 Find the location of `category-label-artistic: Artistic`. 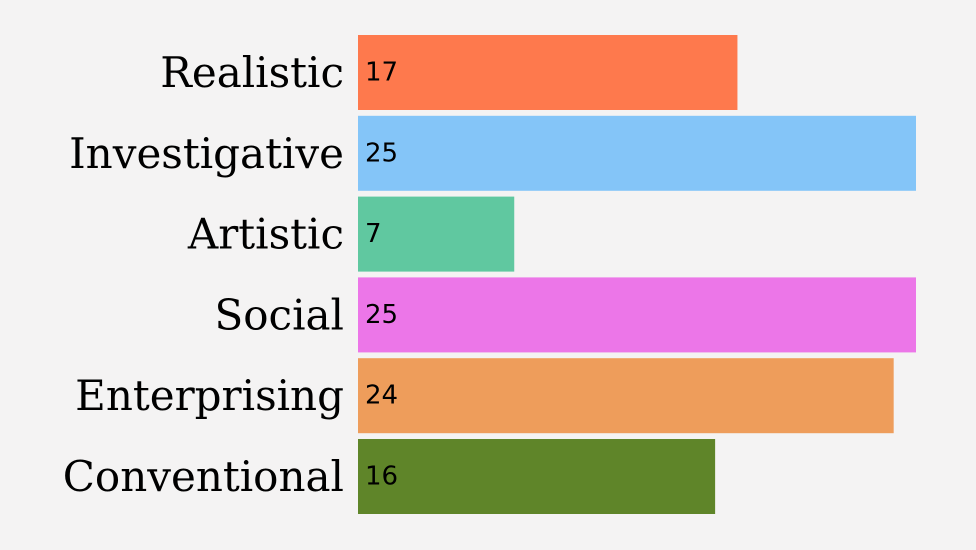

category-label-artistic: Artistic is located at coordinates (265, 234).